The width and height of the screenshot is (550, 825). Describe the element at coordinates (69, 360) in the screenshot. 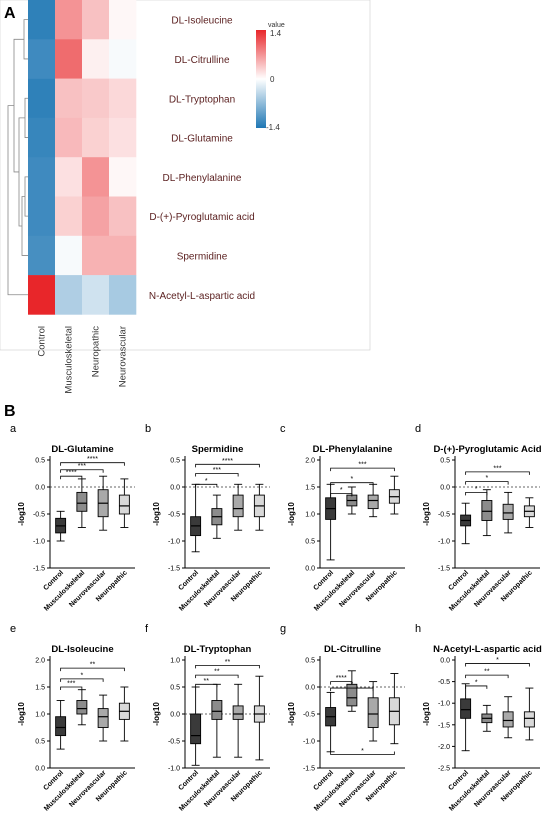

I see `heatmap-col-label: Musculoskeletal` at that location.